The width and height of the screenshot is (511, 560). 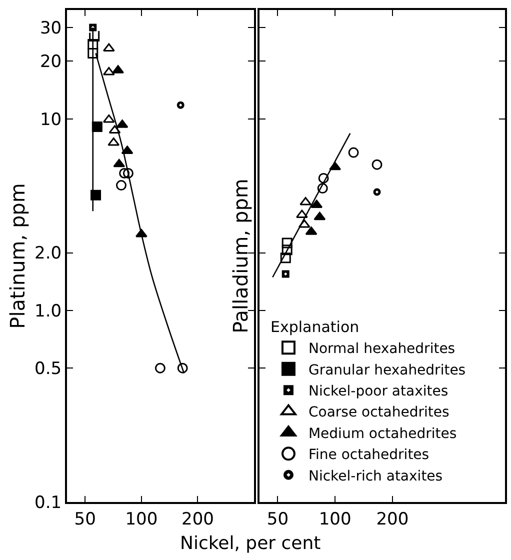 I want to click on y-tick-label: 0.5, so click(x=48, y=369).